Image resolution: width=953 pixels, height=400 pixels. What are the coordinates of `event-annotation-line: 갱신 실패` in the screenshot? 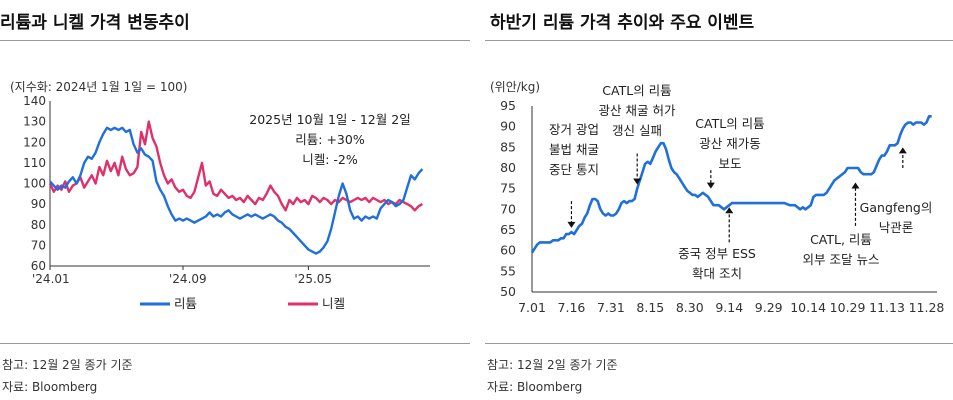 It's located at (637, 130).